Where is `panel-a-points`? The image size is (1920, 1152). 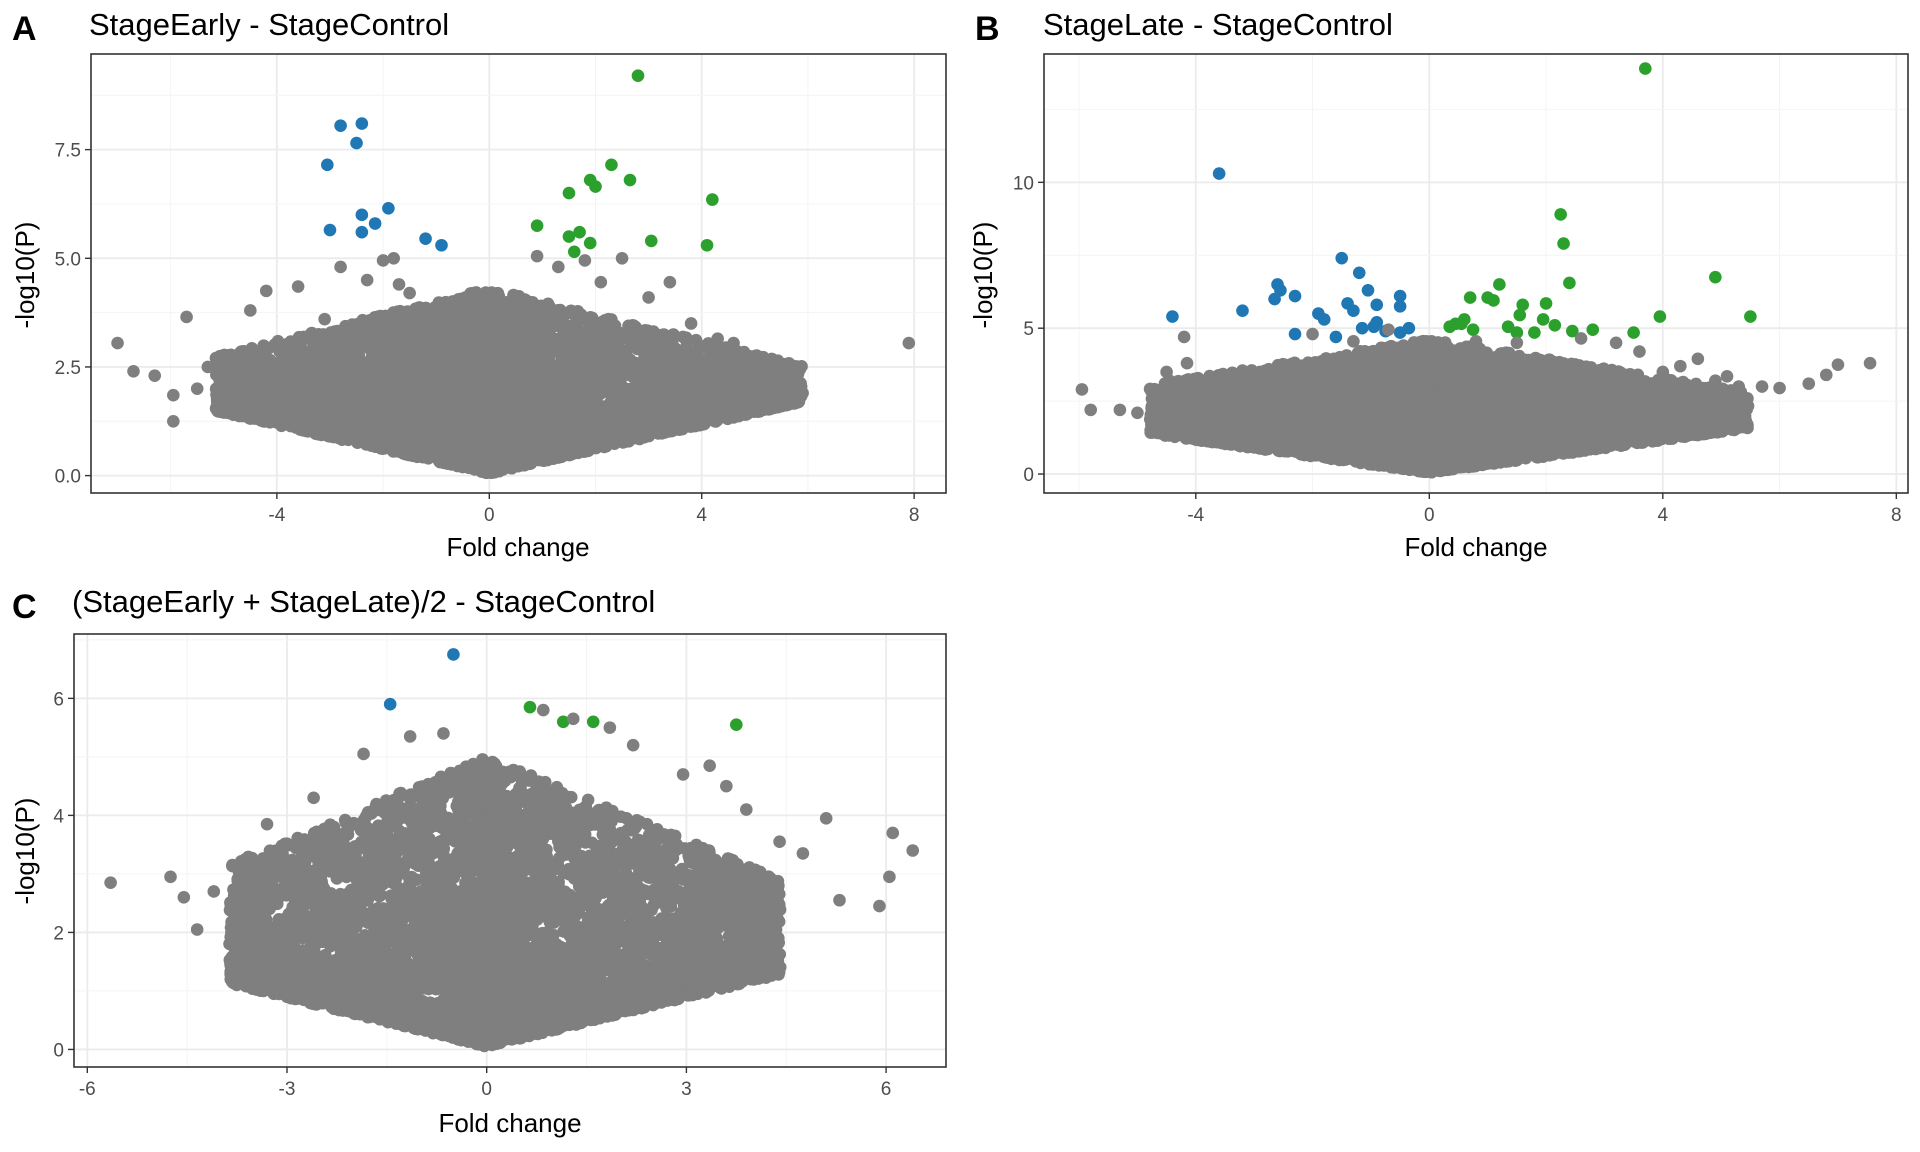 panel-a-points is located at coordinates (513, 274).